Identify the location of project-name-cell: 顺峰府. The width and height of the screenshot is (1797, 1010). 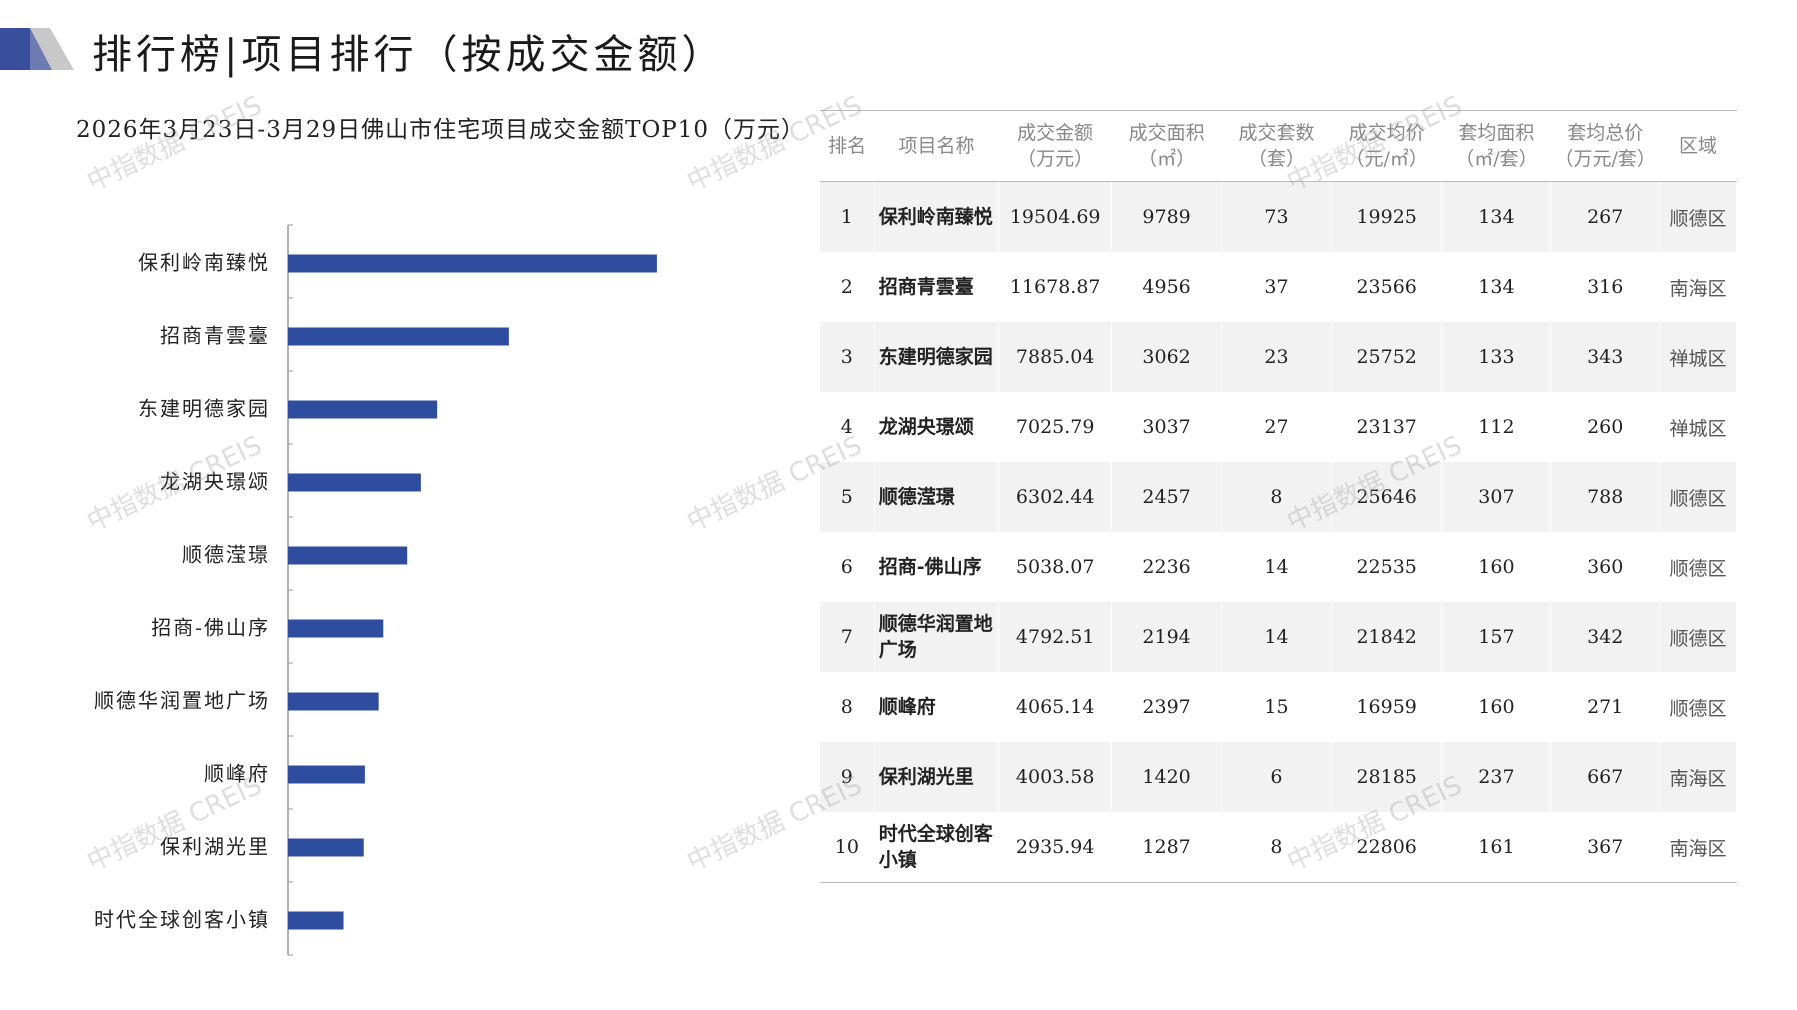
(937, 707).